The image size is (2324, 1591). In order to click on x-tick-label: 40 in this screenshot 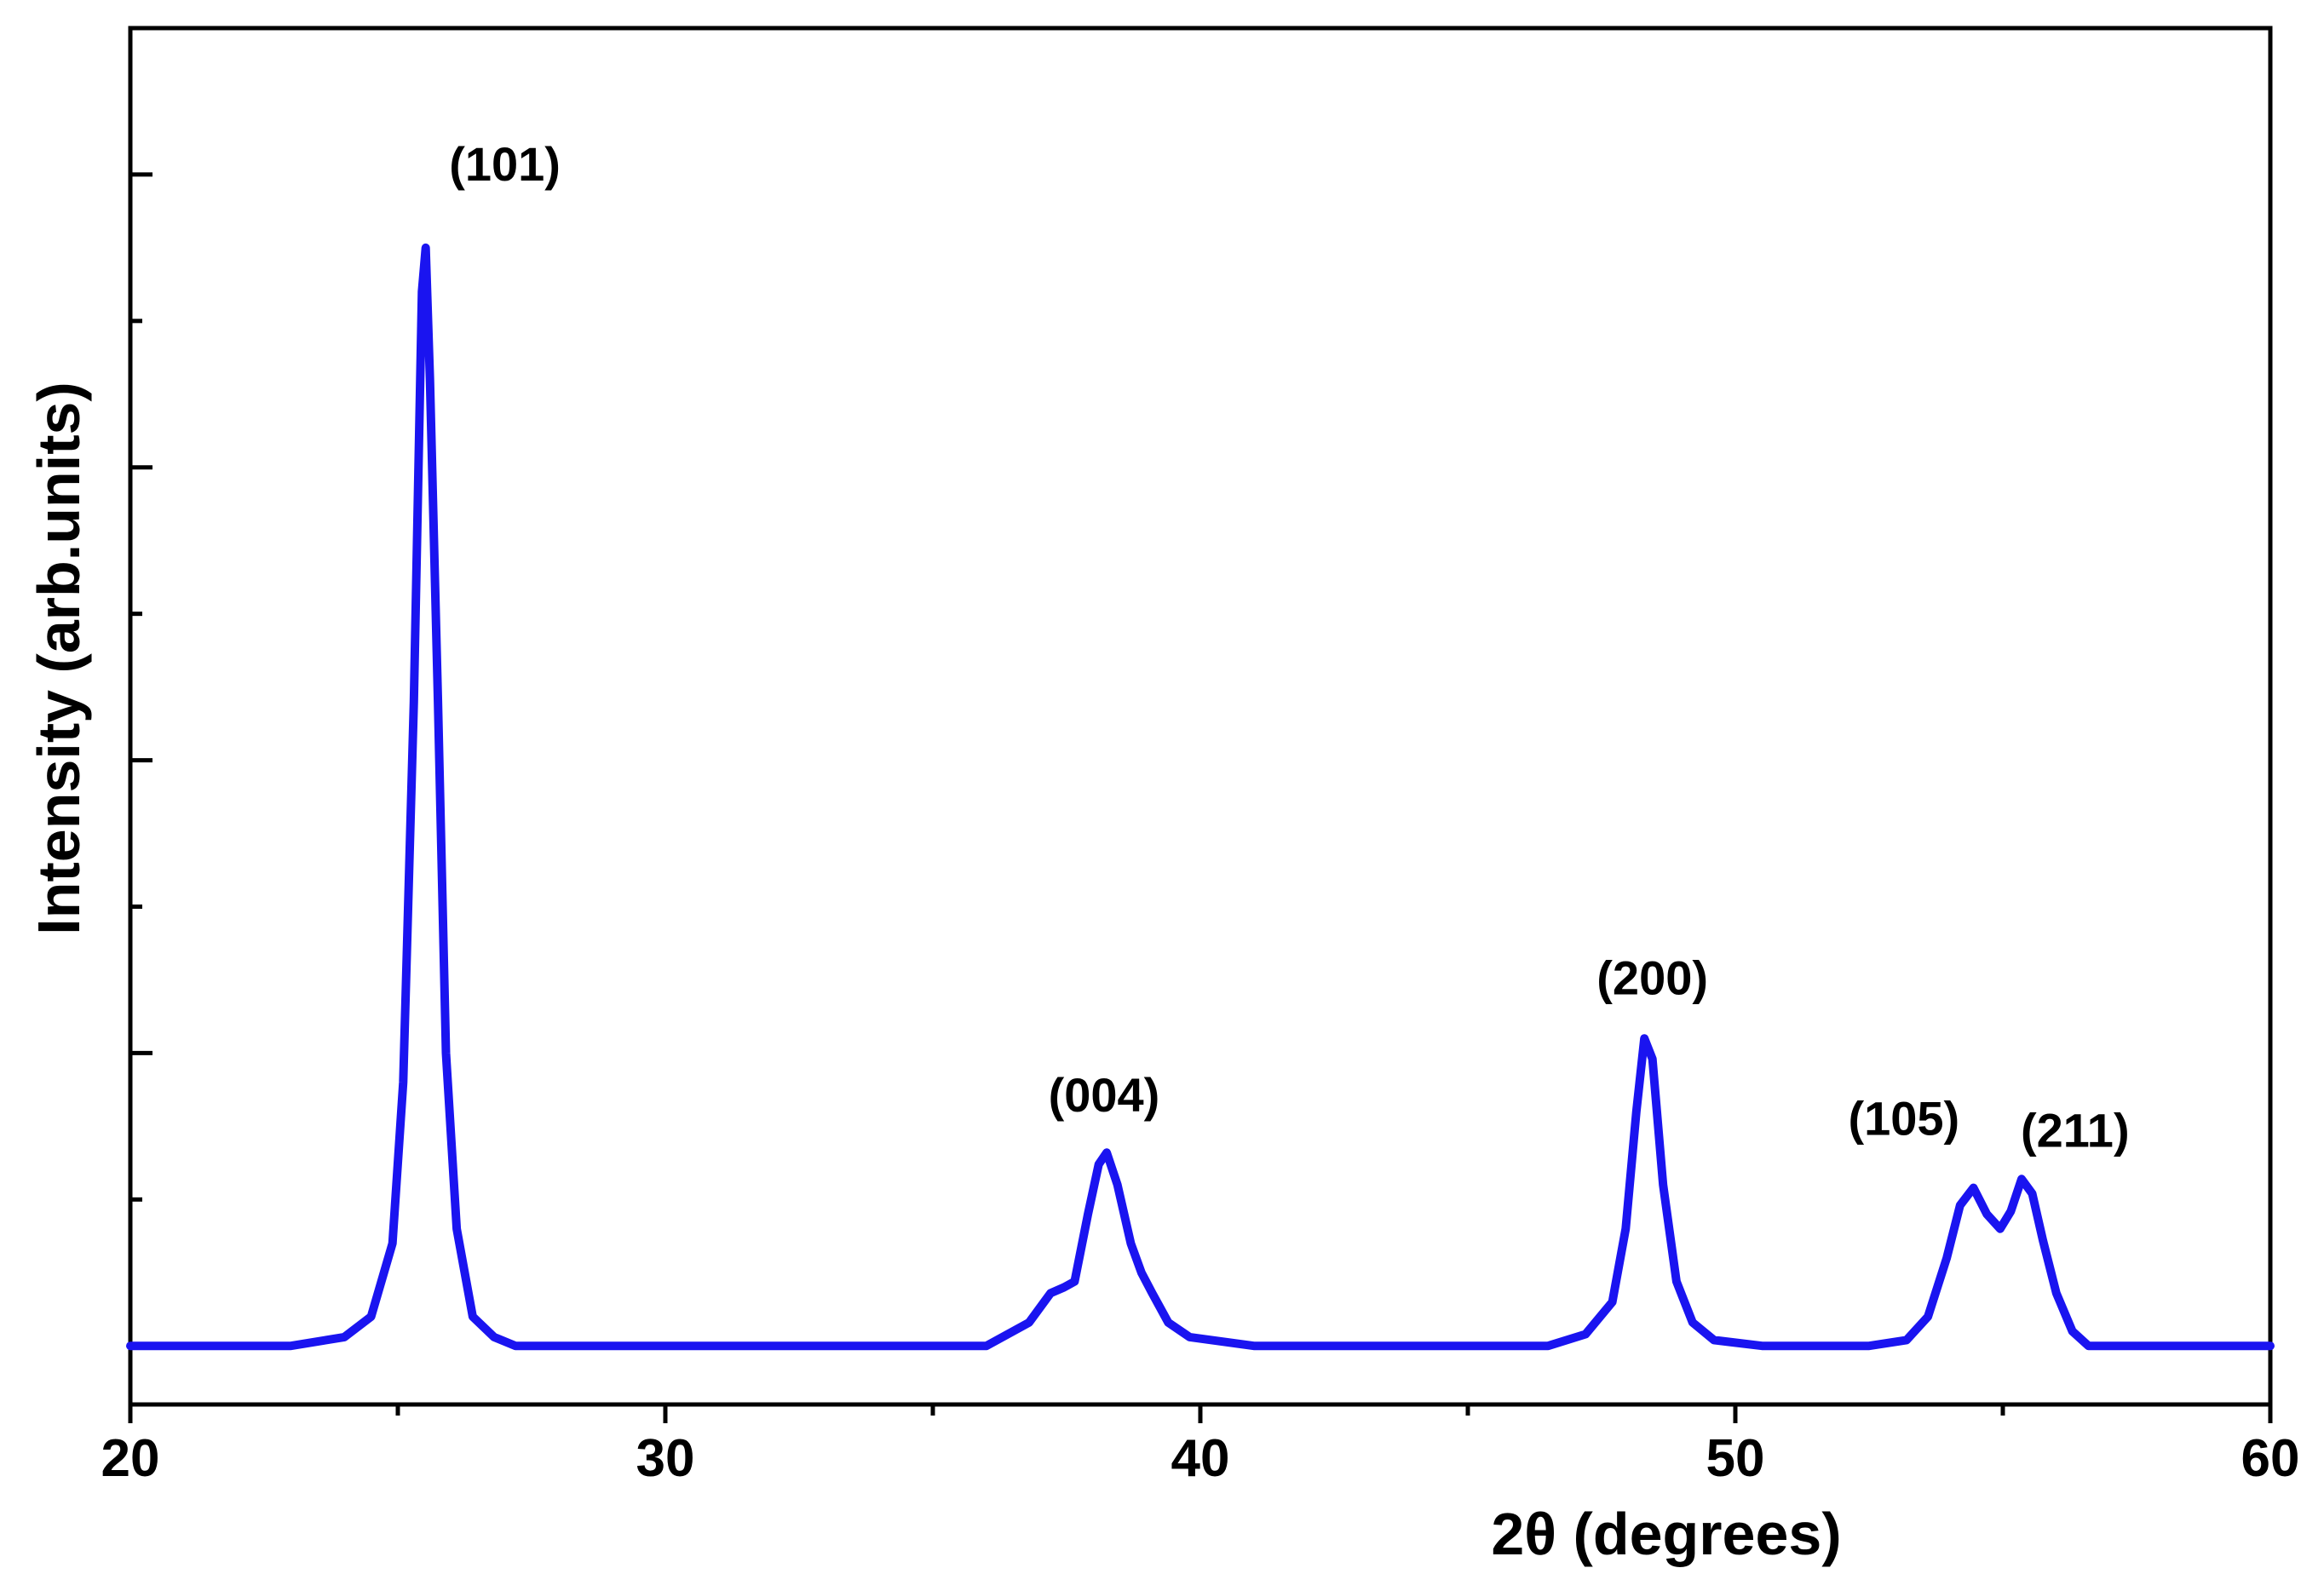, I will do `click(1200, 1458)`.